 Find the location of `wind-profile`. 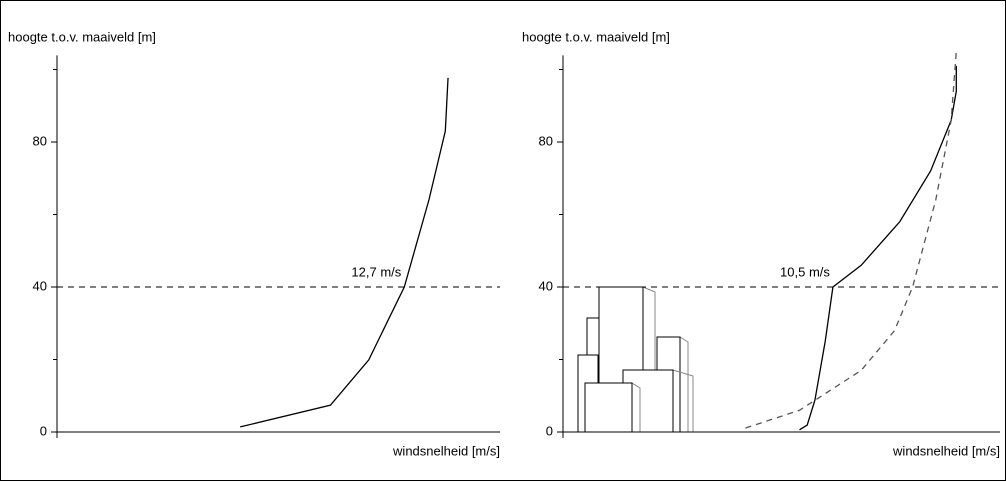

wind-profile is located at coordinates (878, 248).